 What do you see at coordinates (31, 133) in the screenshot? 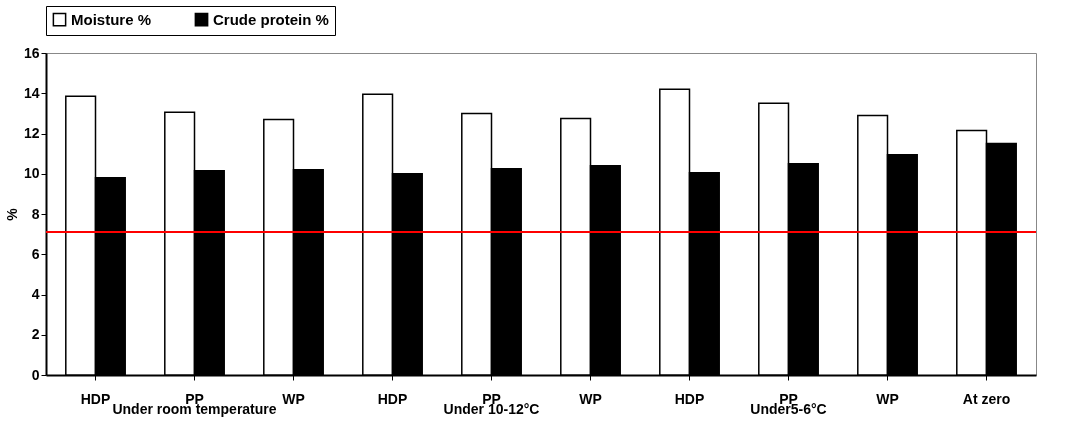
I see `y-tick-label: 12` at bounding box center [31, 133].